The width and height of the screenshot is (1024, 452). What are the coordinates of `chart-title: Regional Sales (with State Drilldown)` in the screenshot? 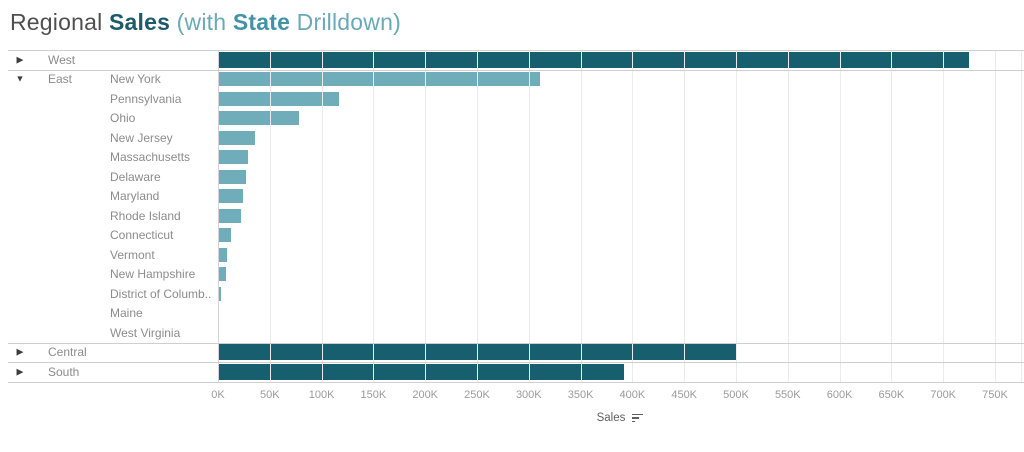 It's located at (205, 22).